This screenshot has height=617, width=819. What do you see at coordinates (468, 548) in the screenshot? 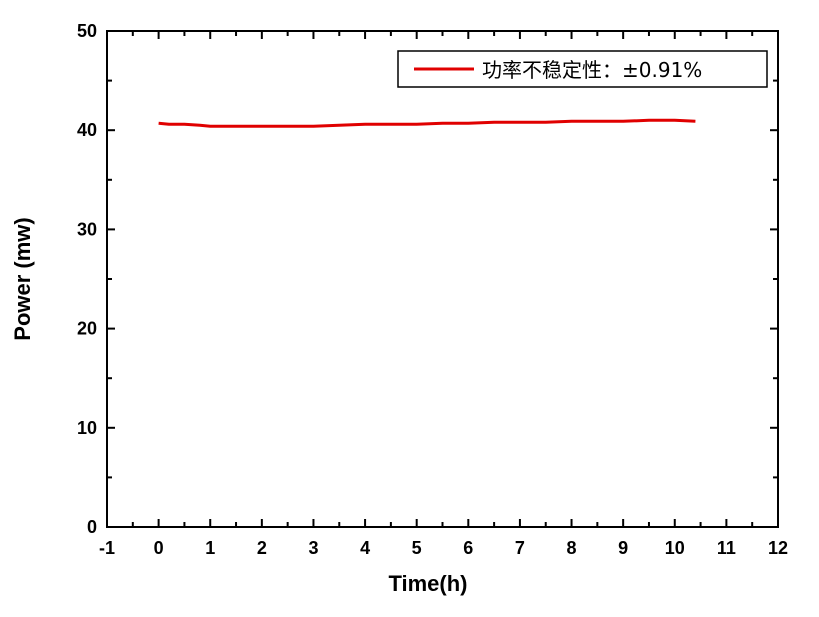
I see `x-tick-label: 6` at bounding box center [468, 548].